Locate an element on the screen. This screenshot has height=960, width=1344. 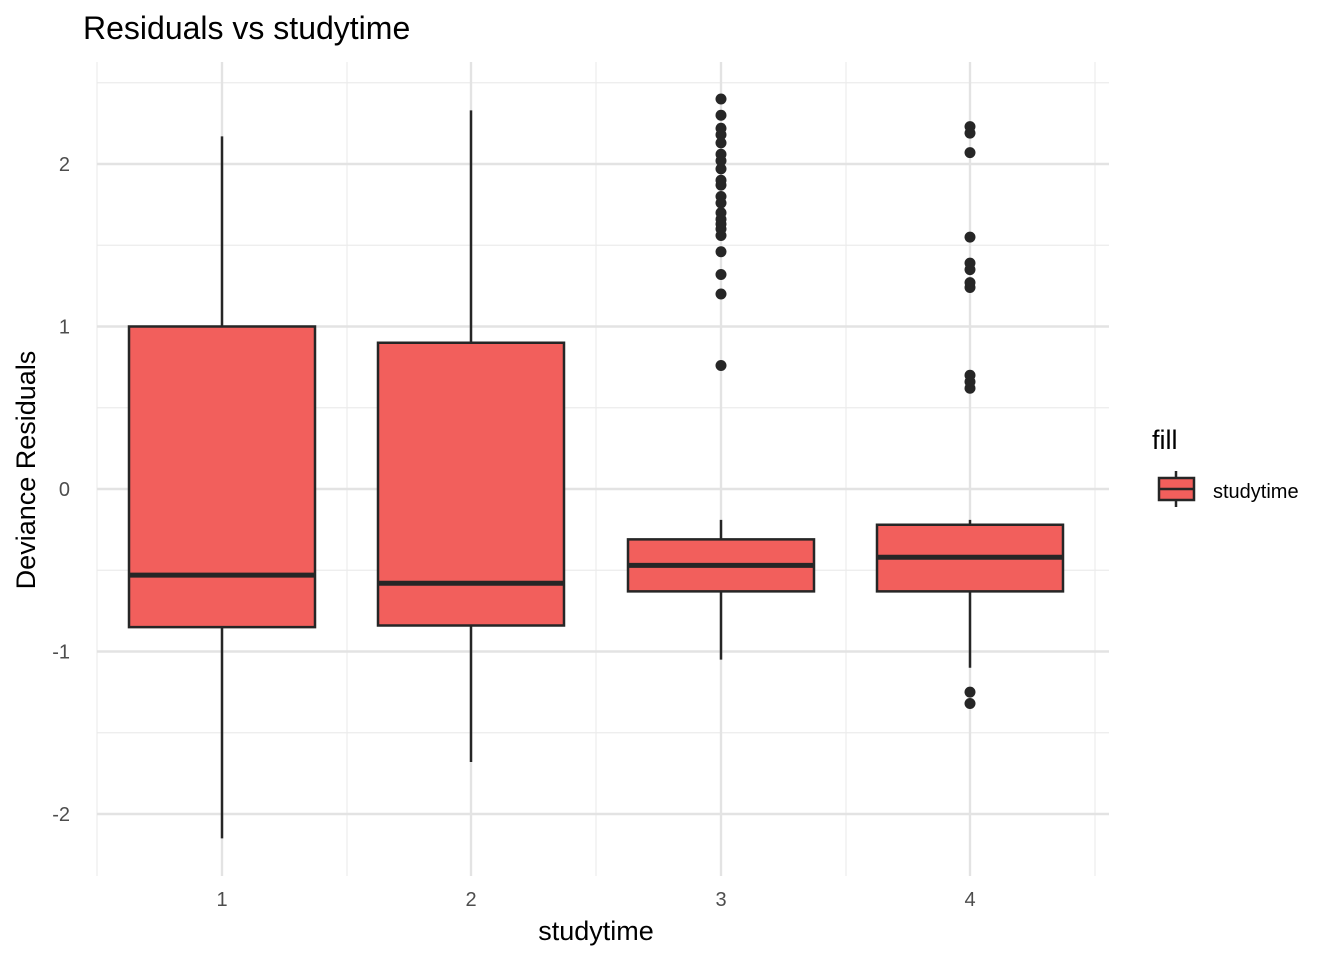
x-axis-title: studytime is located at coordinates (596, 931).